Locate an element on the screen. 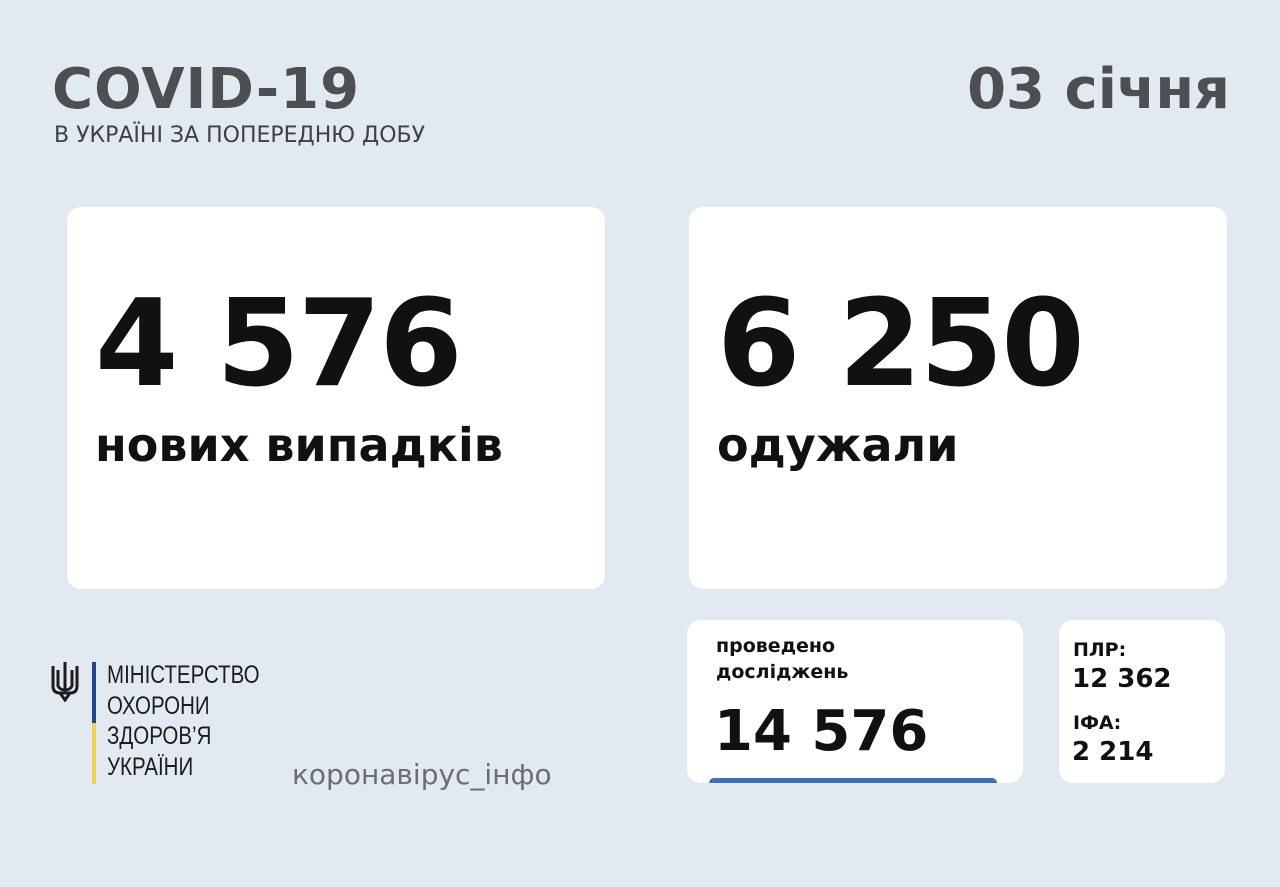  tests-label: проведено досліджень is located at coordinates (782, 659).